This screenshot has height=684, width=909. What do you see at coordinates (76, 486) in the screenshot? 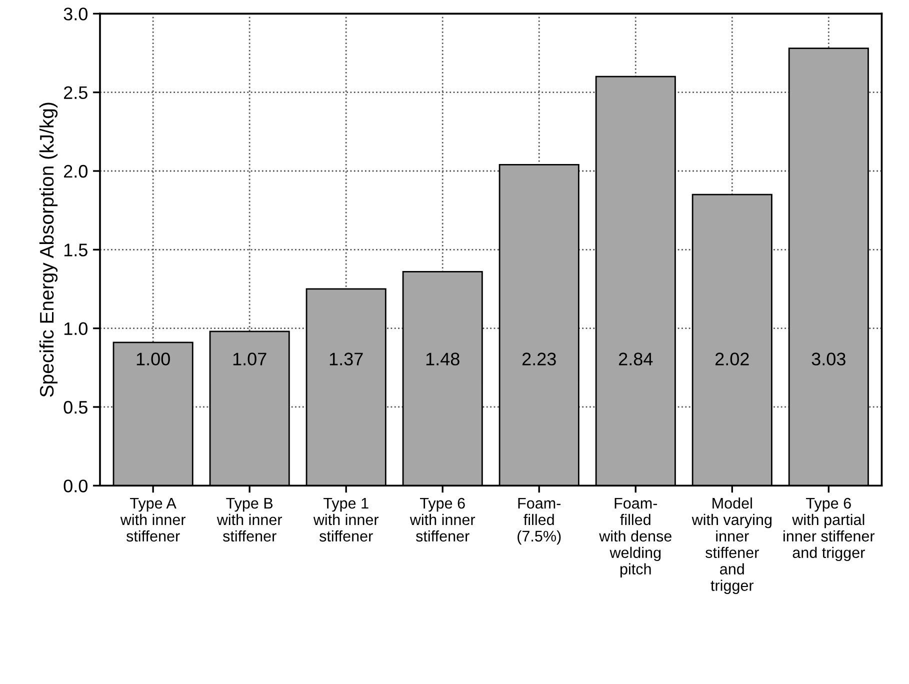
I see `y-tick-label: 0.0` at bounding box center [76, 486].